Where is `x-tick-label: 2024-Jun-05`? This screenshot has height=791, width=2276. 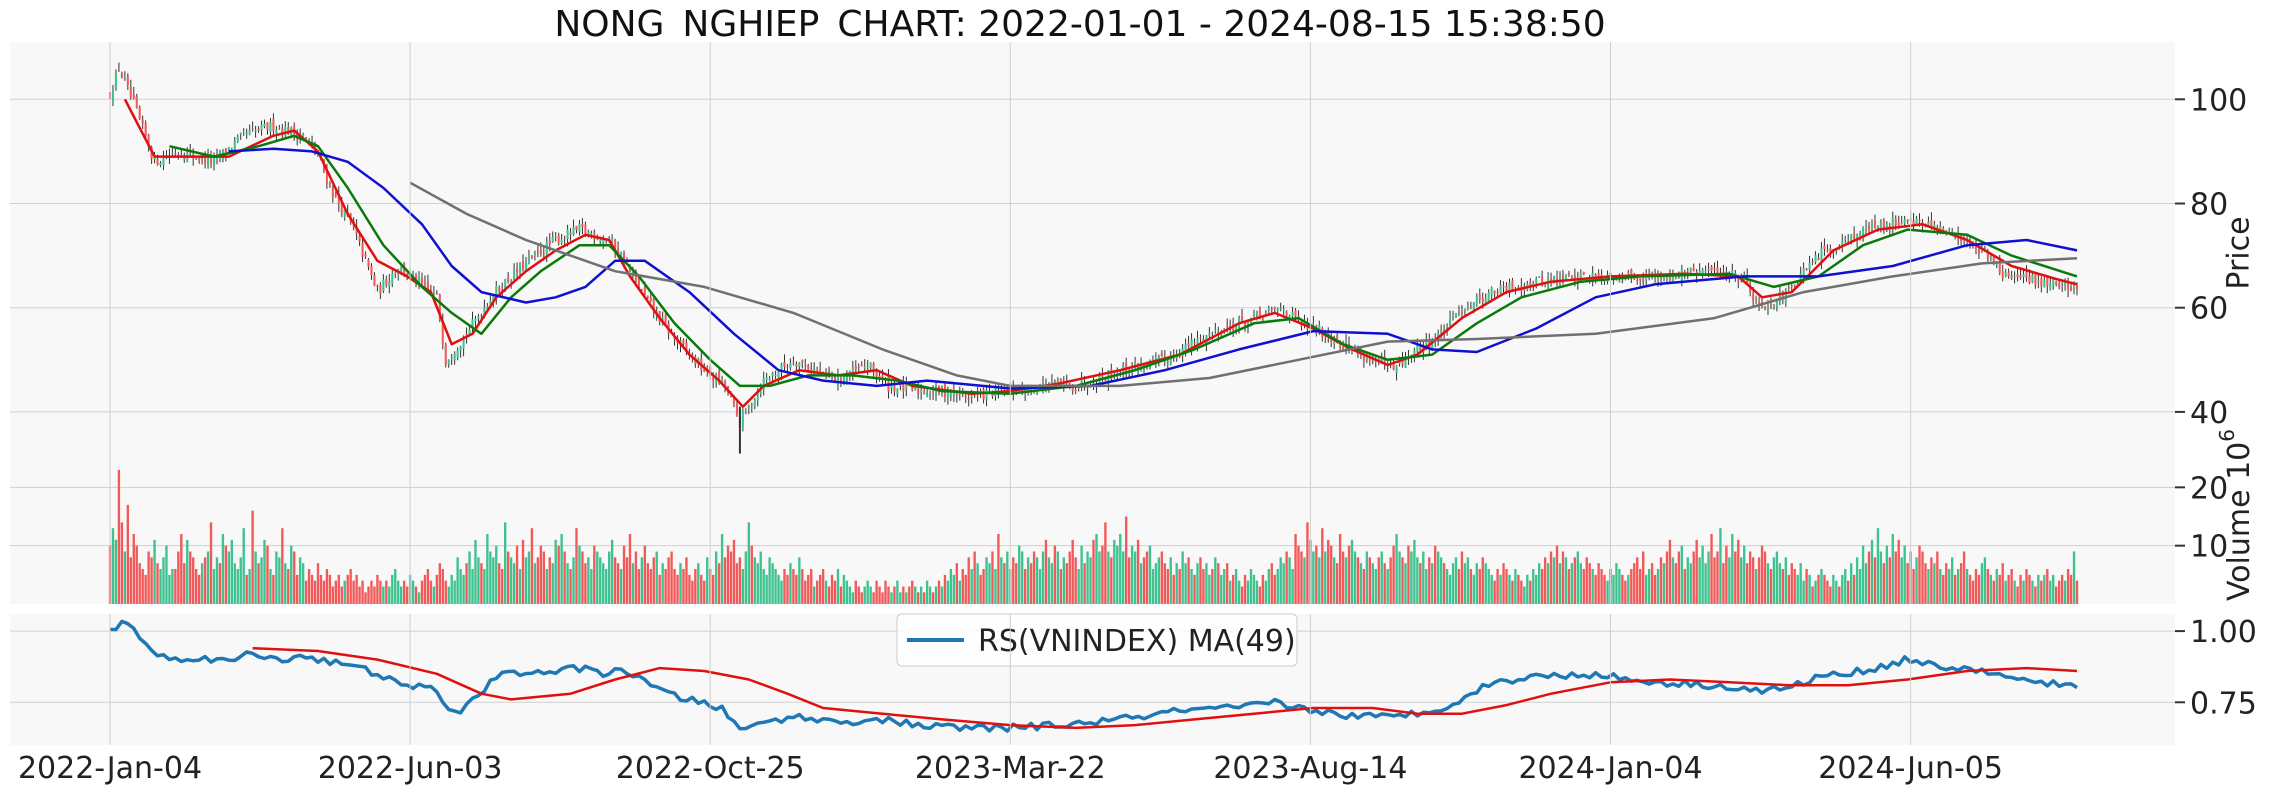 x-tick-label: 2024-Jun-05 is located at coordinates (1910, 768).